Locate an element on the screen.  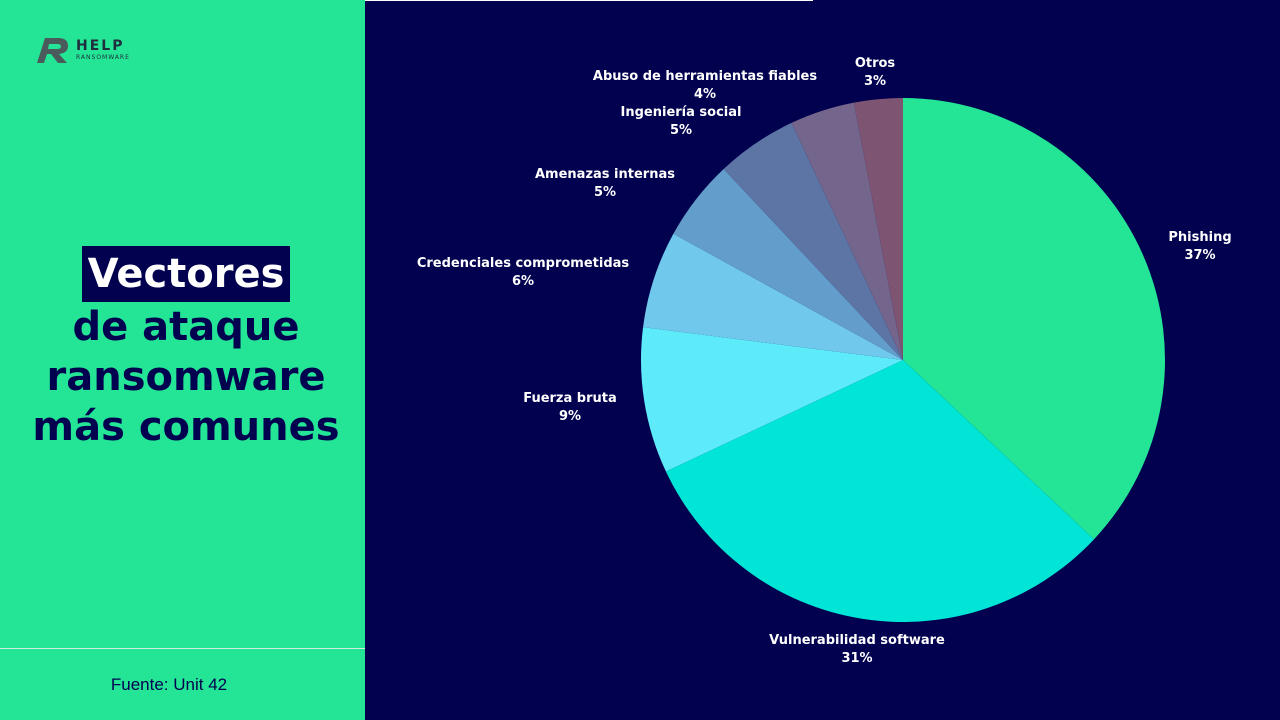
slice-value-credenciales-comprometidas: 6% is located at coordinates (523, 281).